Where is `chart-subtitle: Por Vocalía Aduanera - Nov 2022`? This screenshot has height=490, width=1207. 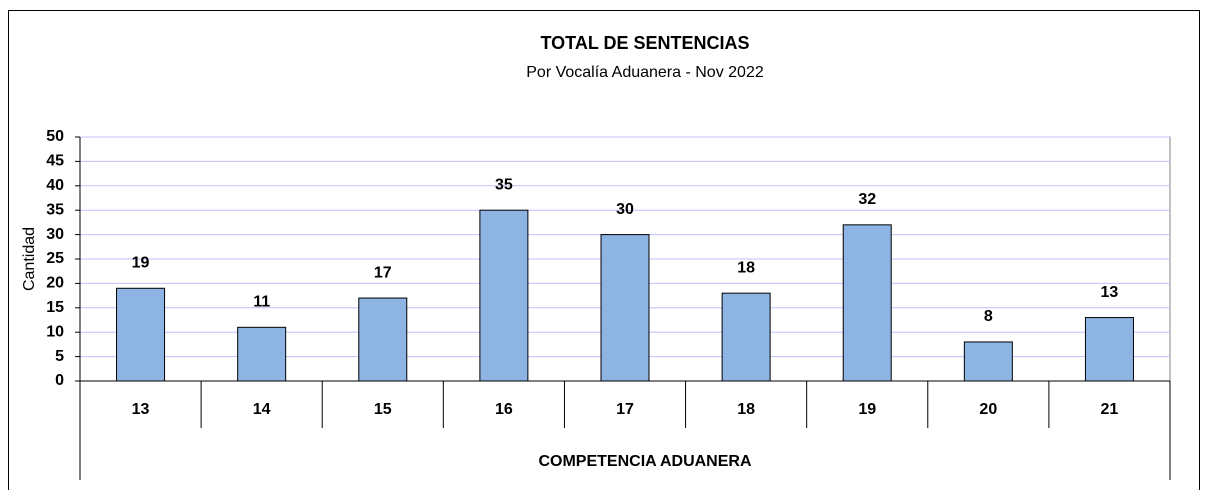 chart-subtitle: Por Vocalía Aduanera - Nov 2022 is located at coordinates (645, 72).